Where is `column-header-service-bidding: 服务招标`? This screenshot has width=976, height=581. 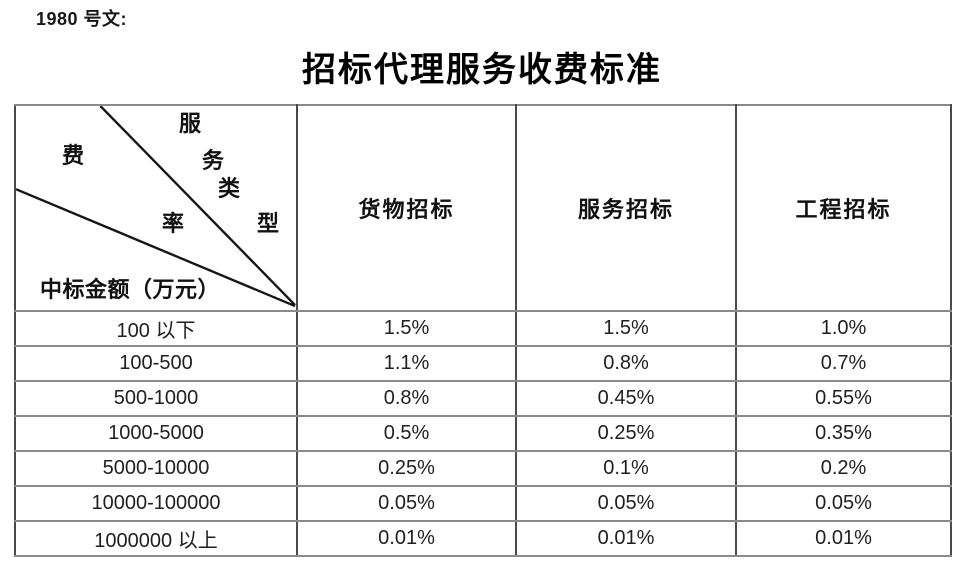
column-header-service-bidding: 服务招标 is located at coordinates (626, 208).